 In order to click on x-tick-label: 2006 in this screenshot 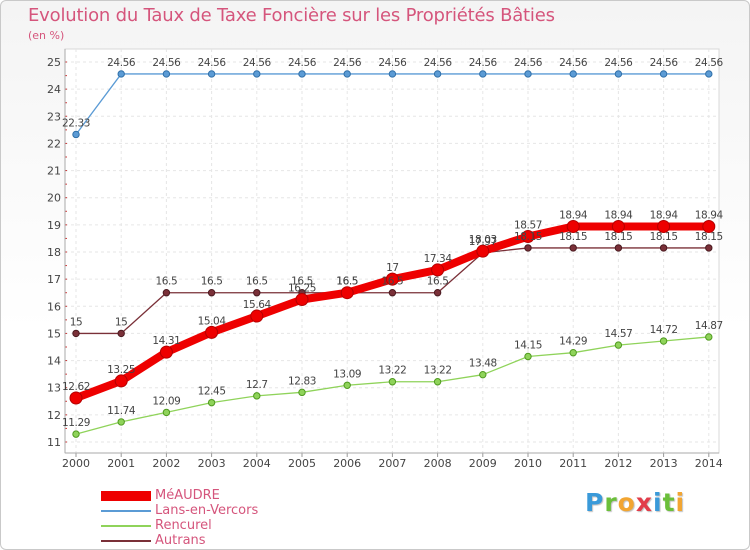, I will do `click(347, 463)`.